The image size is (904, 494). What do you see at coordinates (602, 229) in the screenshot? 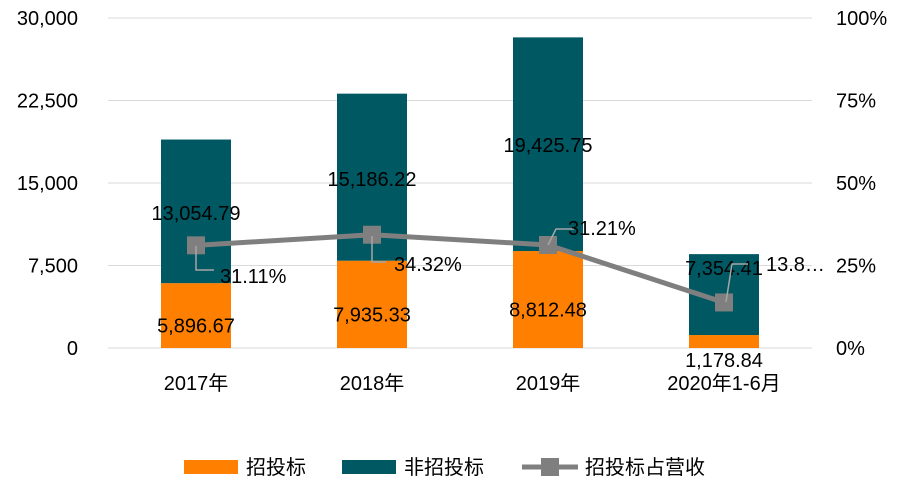
I see `data-label-share: 31.21%` at bounding box center [602, 229].